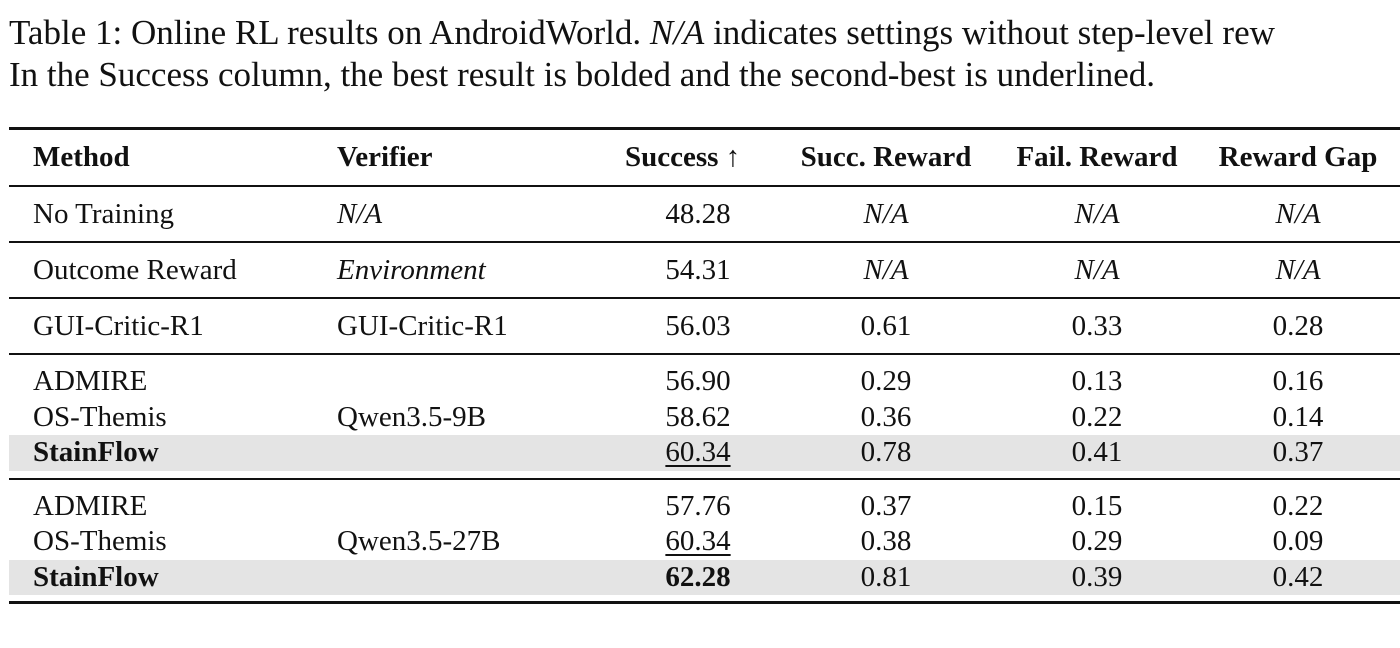 Image resolution: width=1400 pixels, height=648 pixels. What do you see at coordinates (677, 32) in the screenshot?
I see `caption-na-term: N/A` at bounding box center [677, 32].